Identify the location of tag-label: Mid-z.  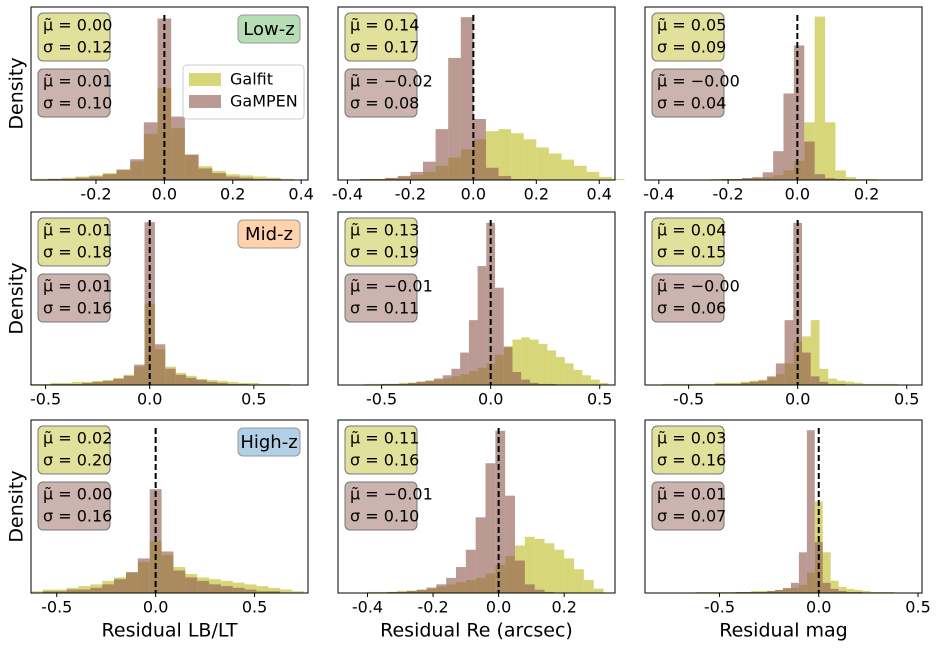
(269, 234).